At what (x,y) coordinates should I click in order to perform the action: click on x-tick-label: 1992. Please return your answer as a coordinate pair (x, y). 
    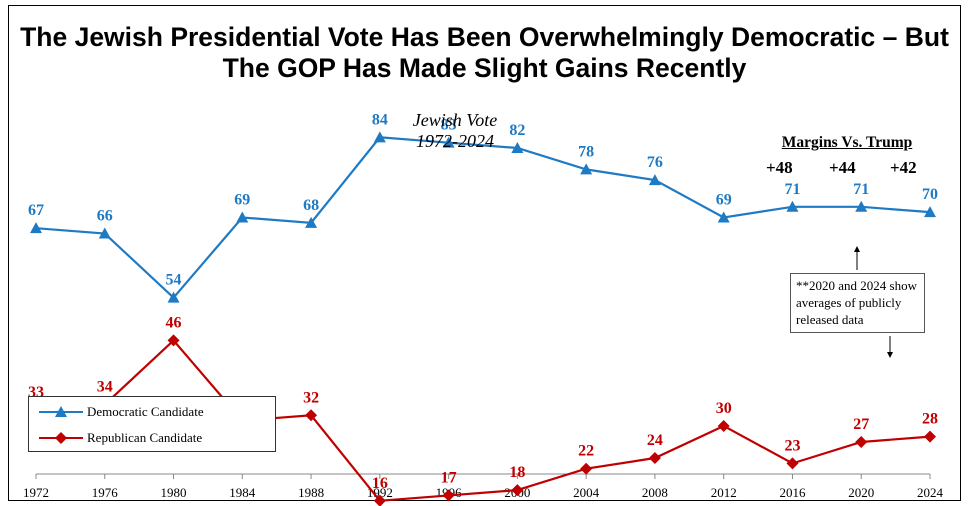
    Looking at the image, I should click on (380, 492).